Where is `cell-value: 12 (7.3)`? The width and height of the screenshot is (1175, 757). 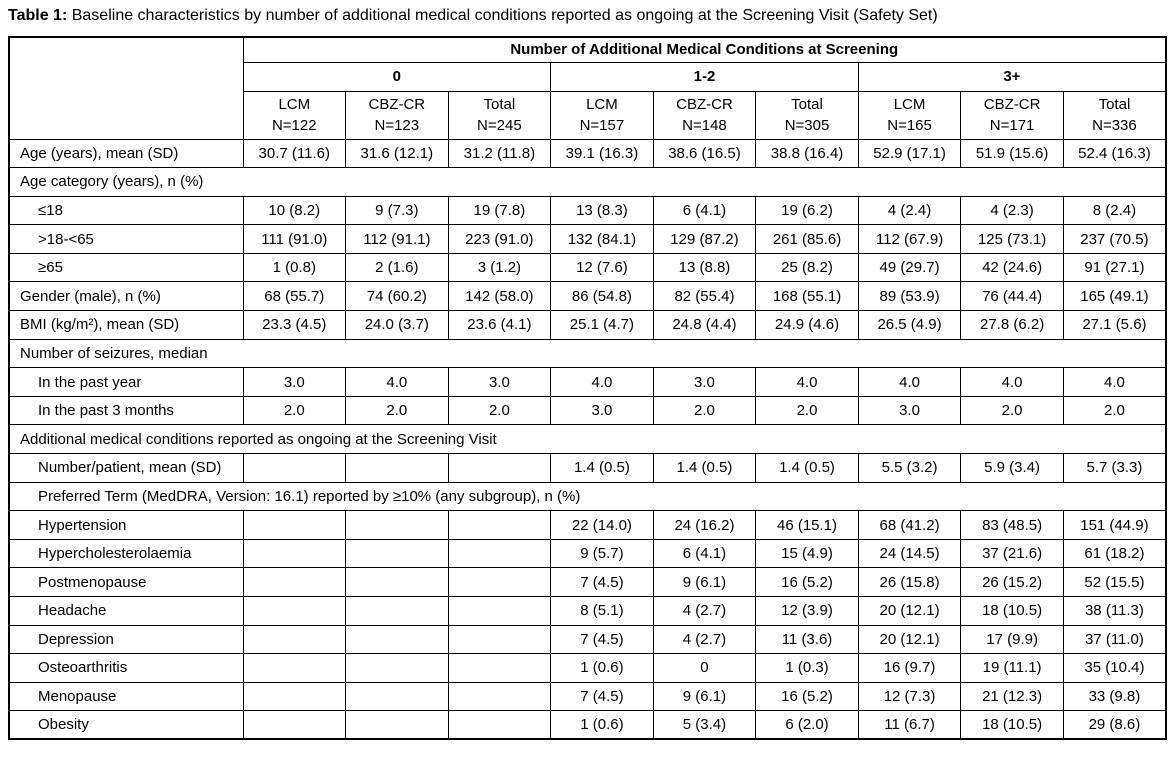 cell-value: 12 (7.3) is located at coordinates (909, 696).